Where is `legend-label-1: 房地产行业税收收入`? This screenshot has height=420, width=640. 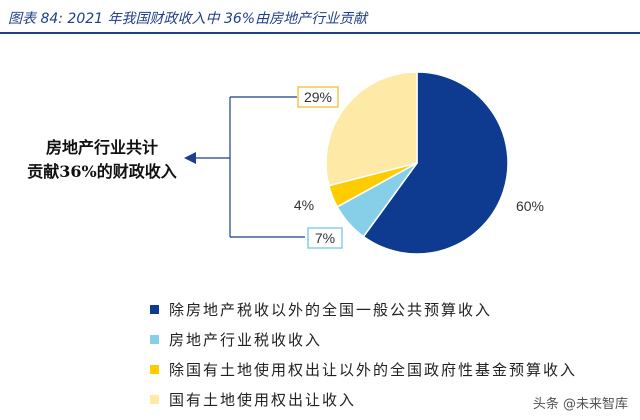 legend-label-1: 房地产行业税收收入 is located at coordinates (246, 339).